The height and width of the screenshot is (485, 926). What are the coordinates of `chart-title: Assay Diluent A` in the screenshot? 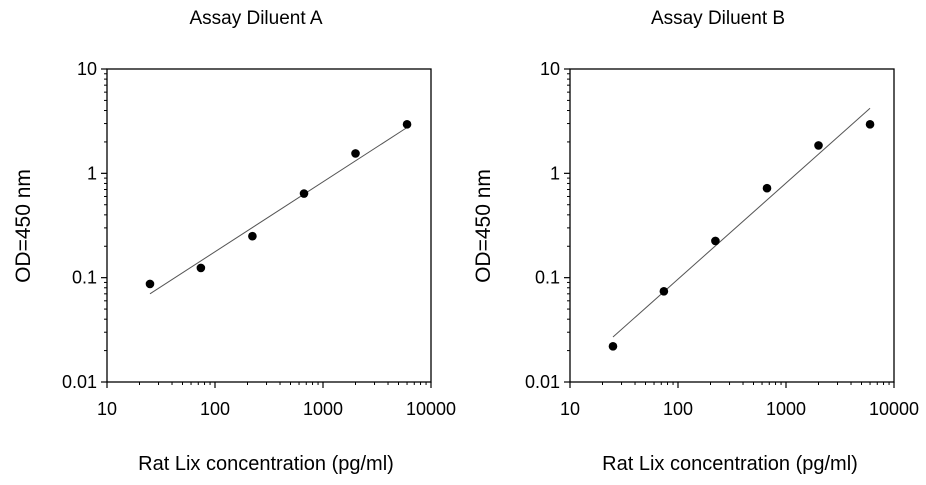 It's located at (255, 18).